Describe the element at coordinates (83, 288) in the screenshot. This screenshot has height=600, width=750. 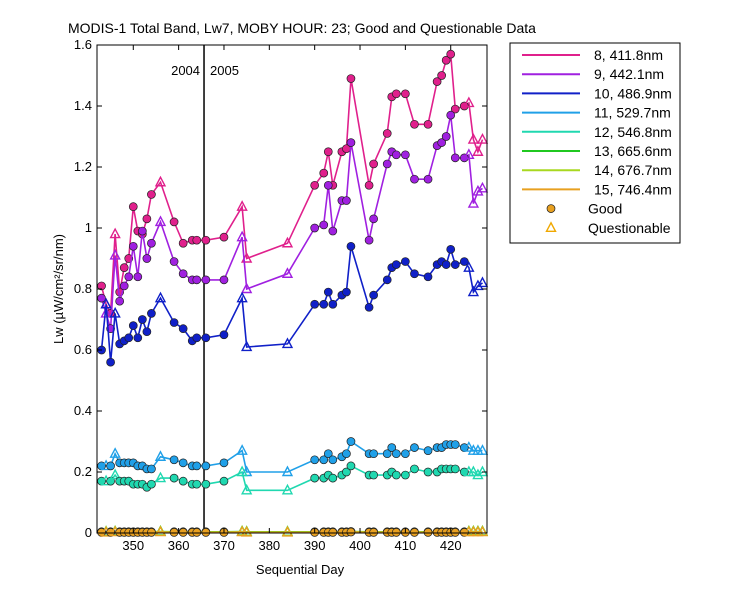
I see `y-tick-label: 0.8` at that location.